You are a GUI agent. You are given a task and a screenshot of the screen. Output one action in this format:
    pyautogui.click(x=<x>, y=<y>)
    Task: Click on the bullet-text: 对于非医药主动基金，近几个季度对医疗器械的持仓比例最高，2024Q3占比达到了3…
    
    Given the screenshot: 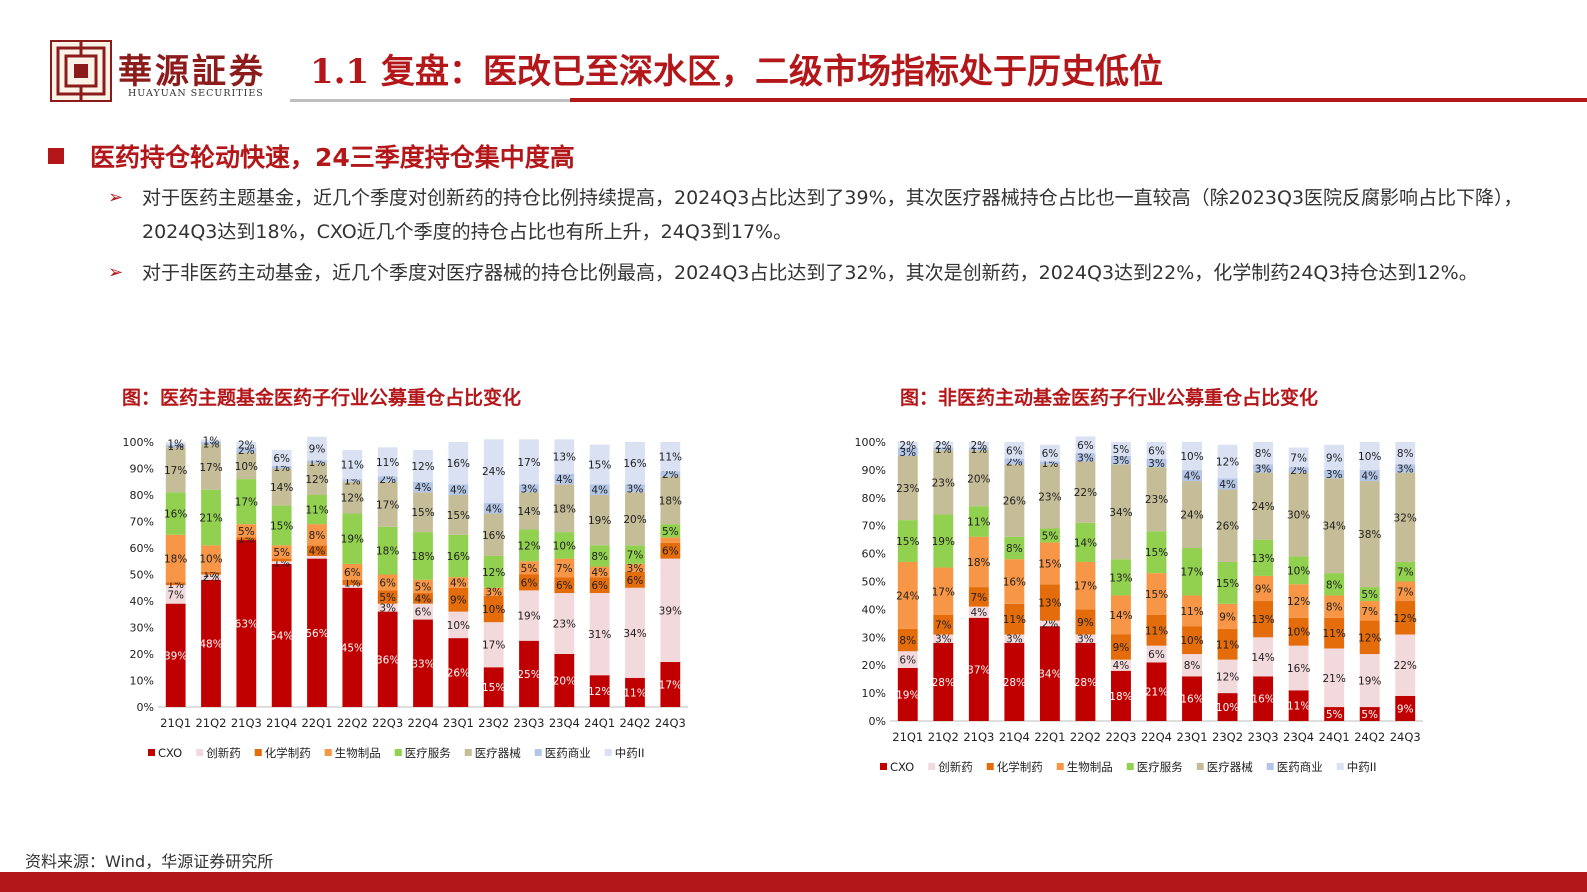 What is the action you would take?
    pyautogui.click(x=810, y=273)
    